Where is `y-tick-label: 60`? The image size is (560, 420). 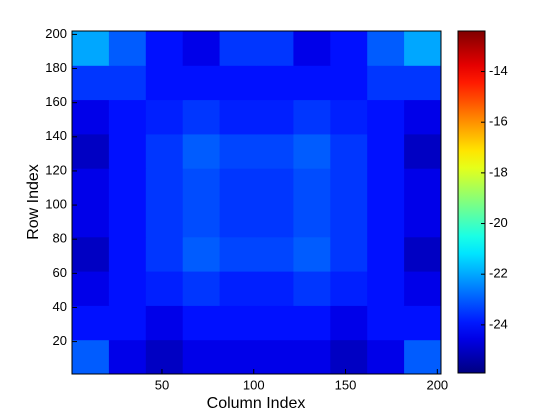 y-tick-label: 60 is located at coordinates (60, 272).